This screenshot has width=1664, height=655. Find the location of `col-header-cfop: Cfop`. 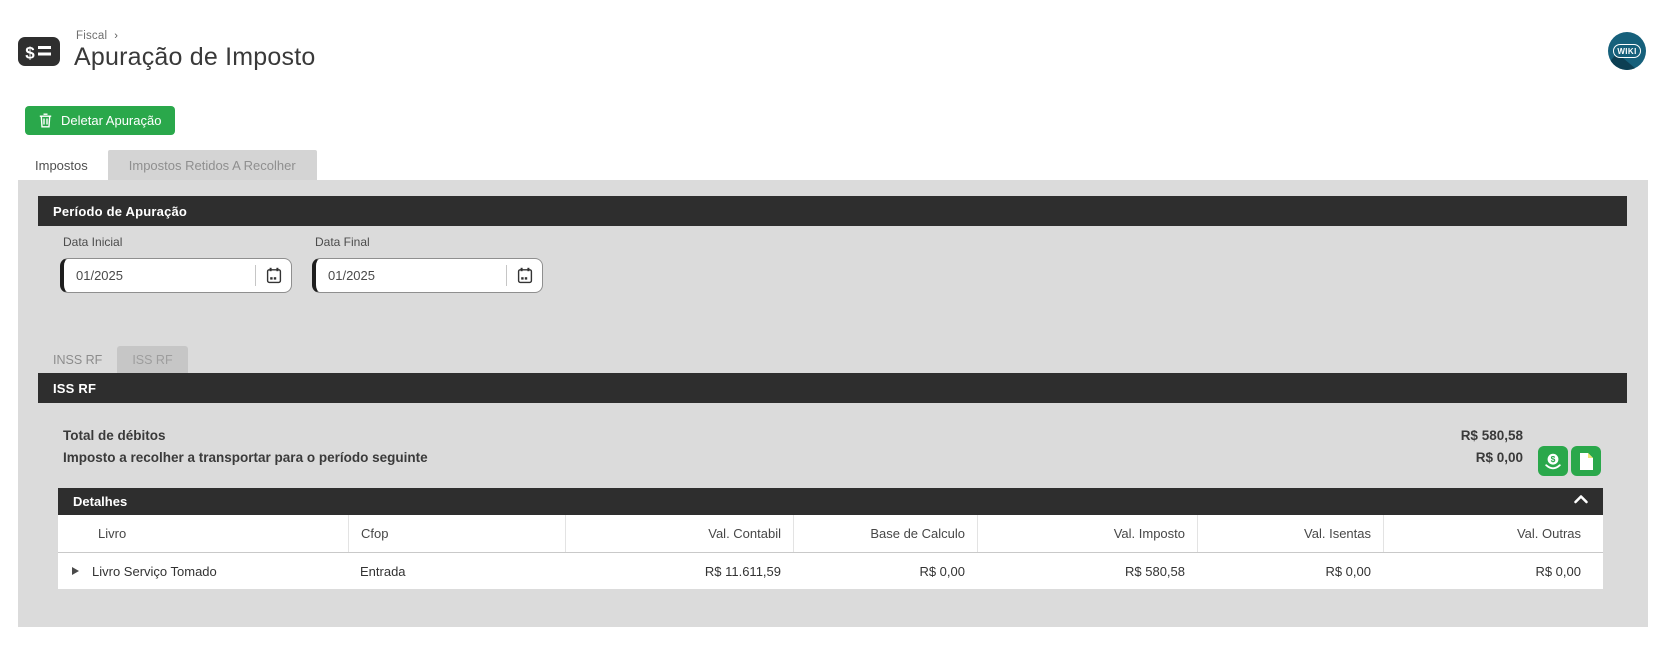

col-header-cfop: Cfop is located at coordinates (456, 533).